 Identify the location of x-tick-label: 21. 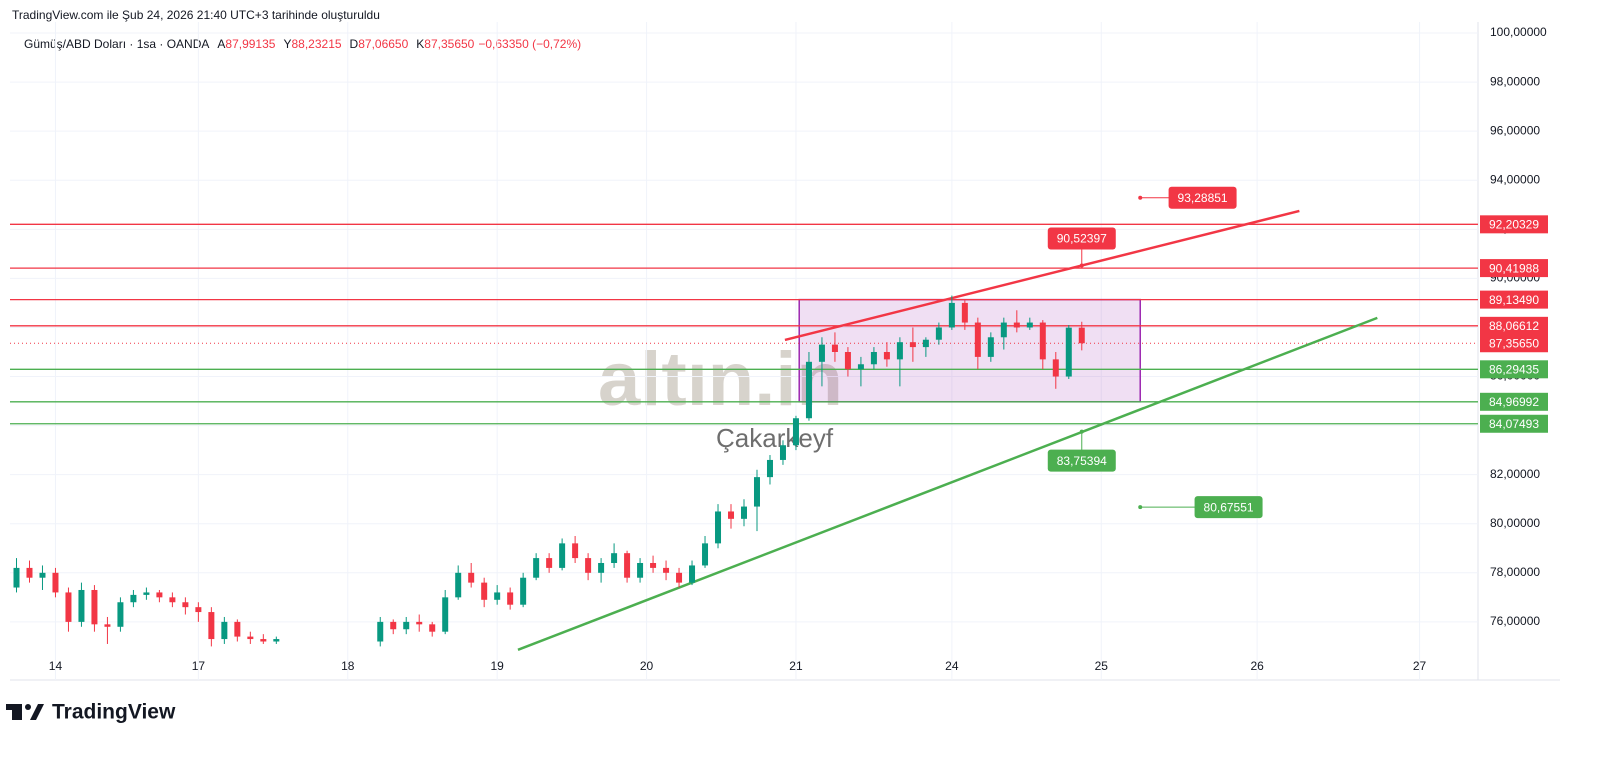
(796, 666).